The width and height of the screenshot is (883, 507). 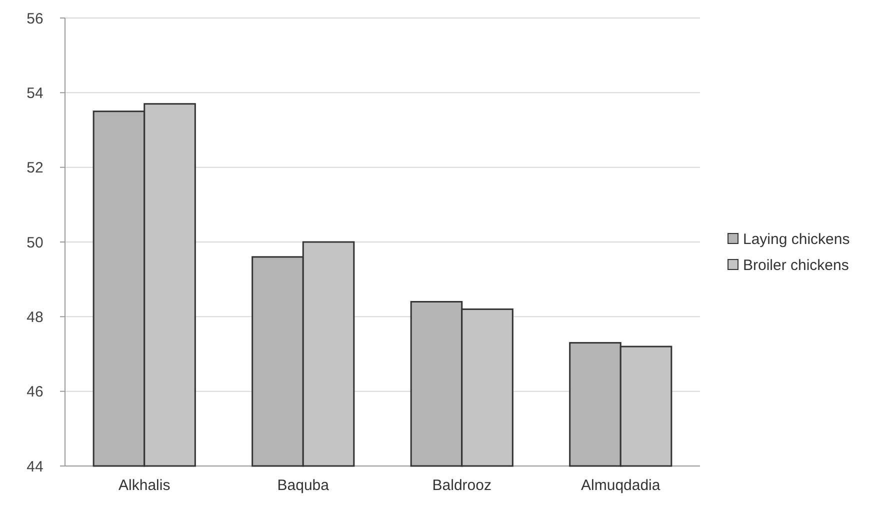 What do you see at coordinates (35, 392) in the screenshot?
I see `y-tick-label: 46` at bounding box center [35, 392].